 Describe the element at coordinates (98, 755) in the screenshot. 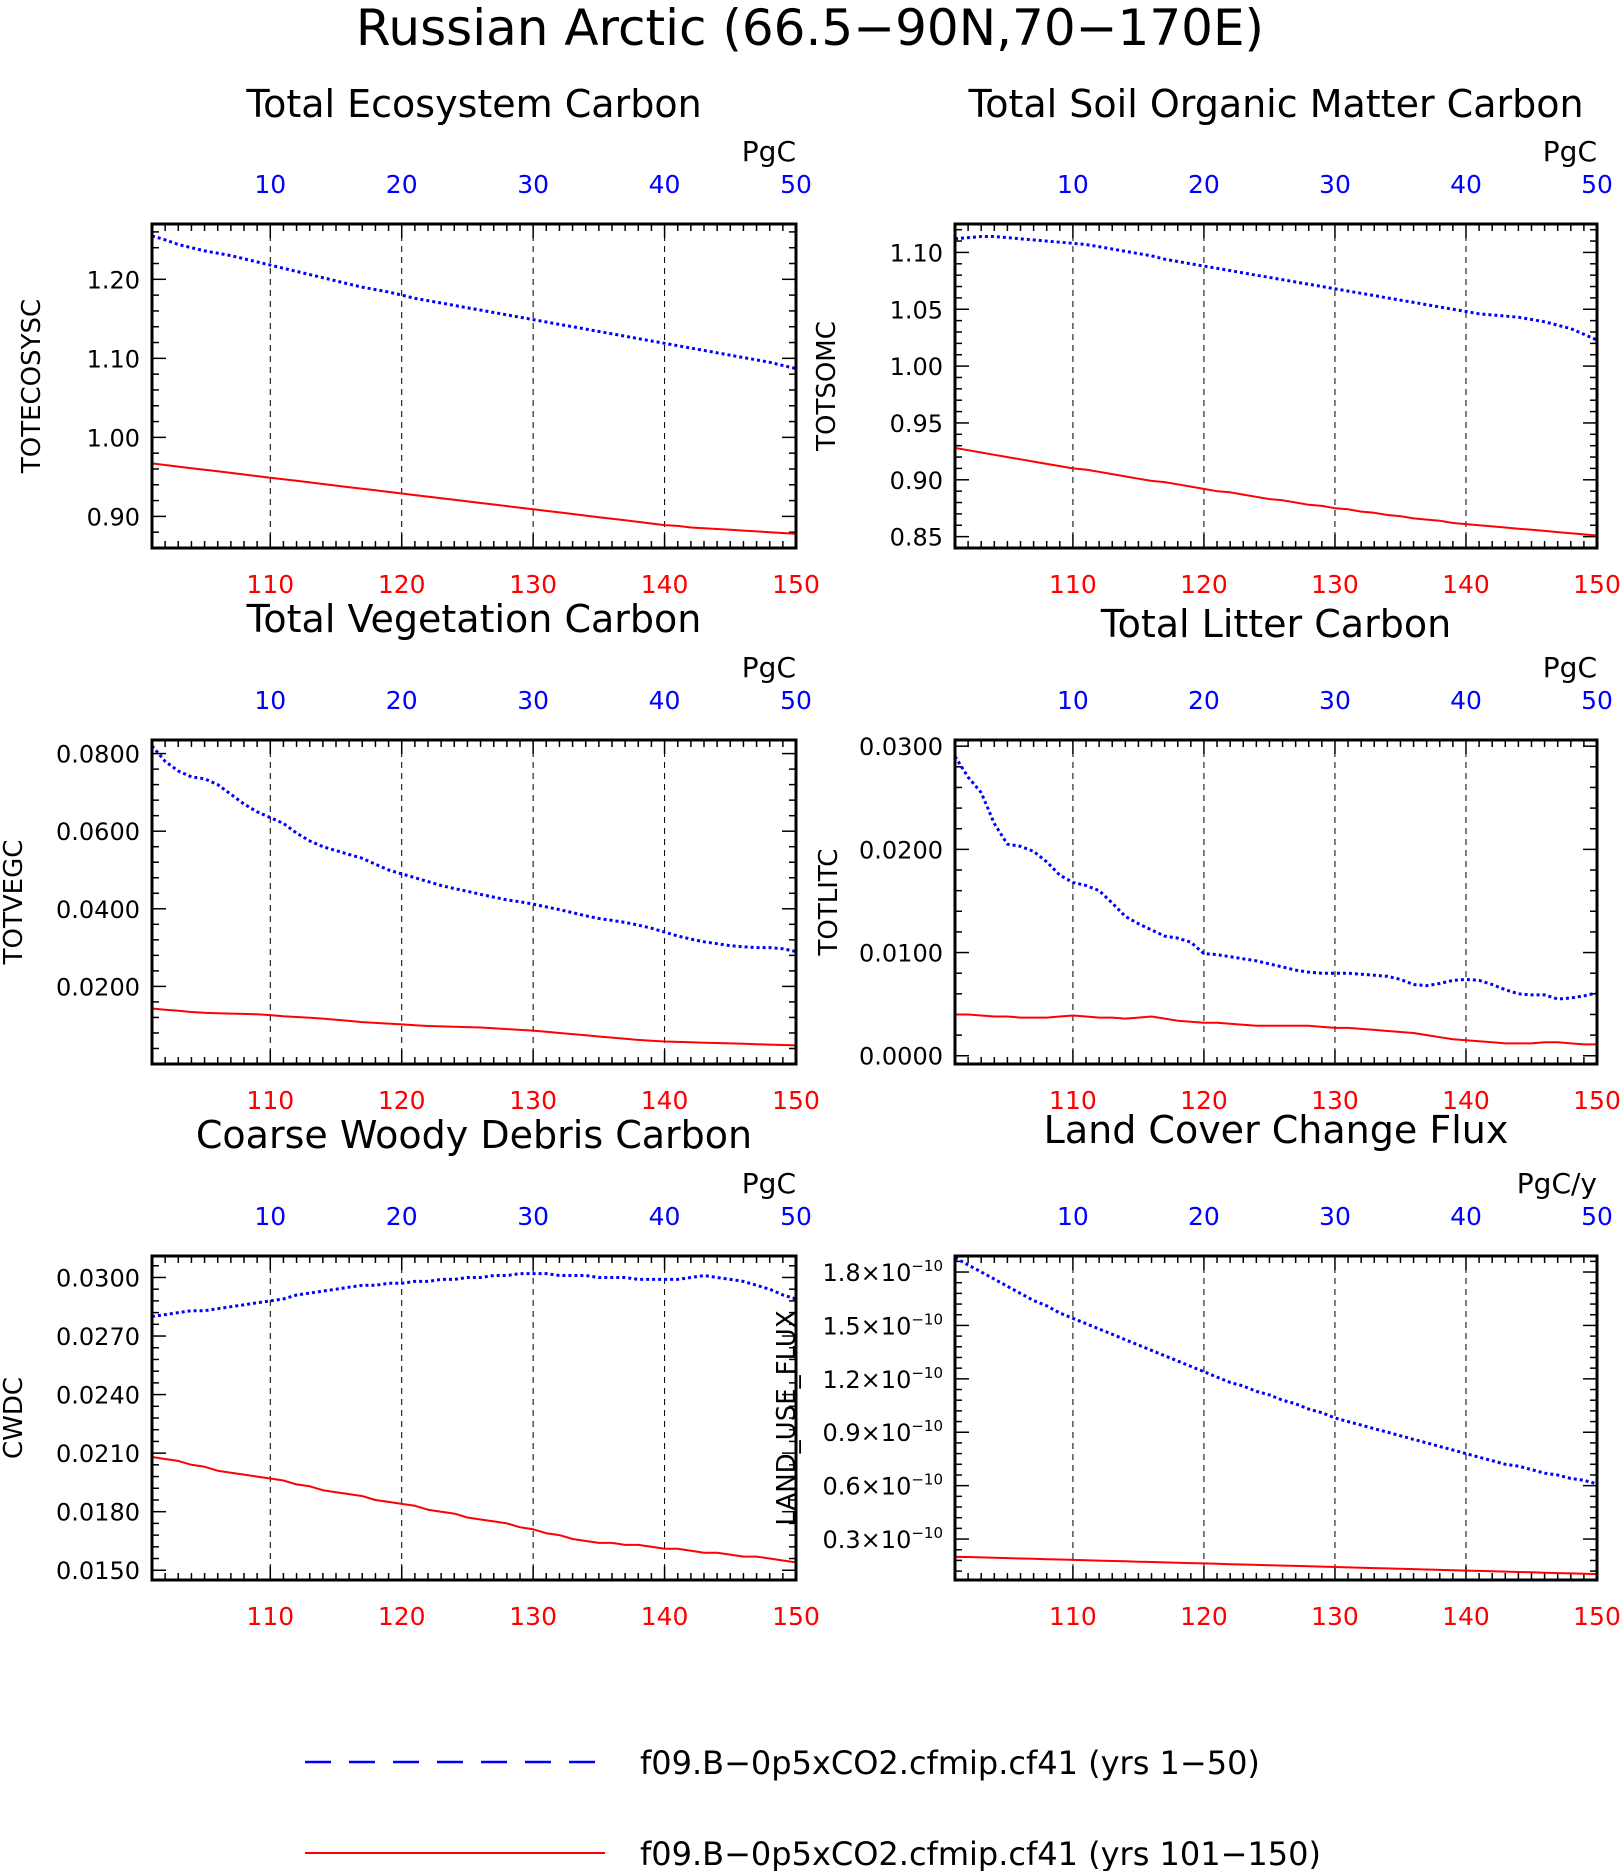

I see `y-tick-label: 0.0800` at that location.